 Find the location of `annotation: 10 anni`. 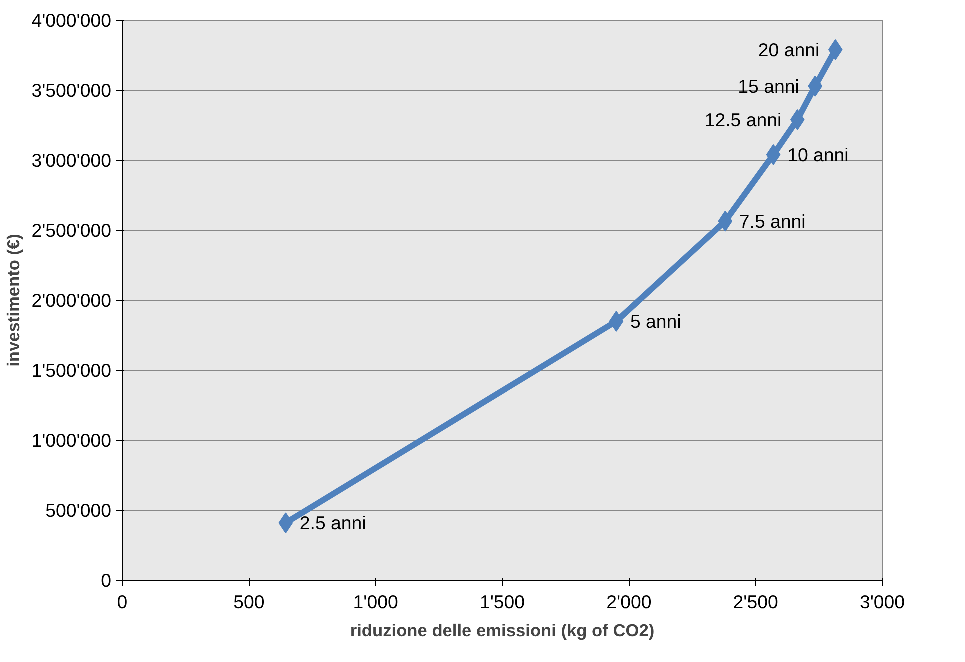

annotation: 10 anni is located at coordinates (818, 155).